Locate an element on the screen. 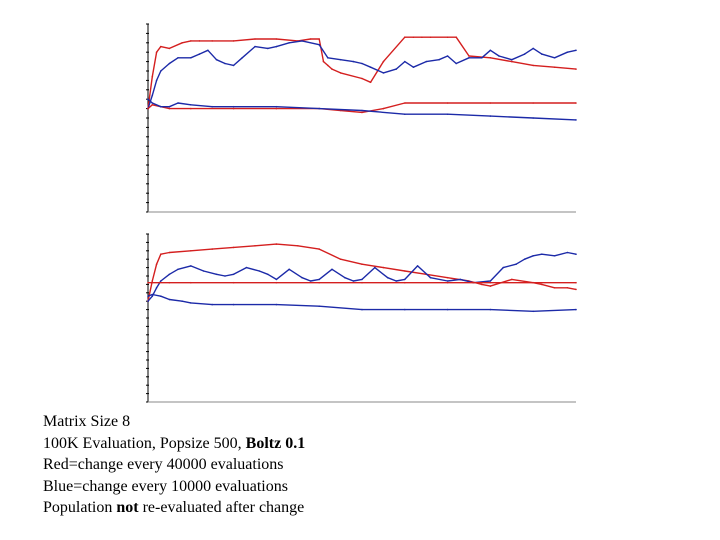 The image size is (720, 540). top-series-blue-best is located at coordinates (362, 74).